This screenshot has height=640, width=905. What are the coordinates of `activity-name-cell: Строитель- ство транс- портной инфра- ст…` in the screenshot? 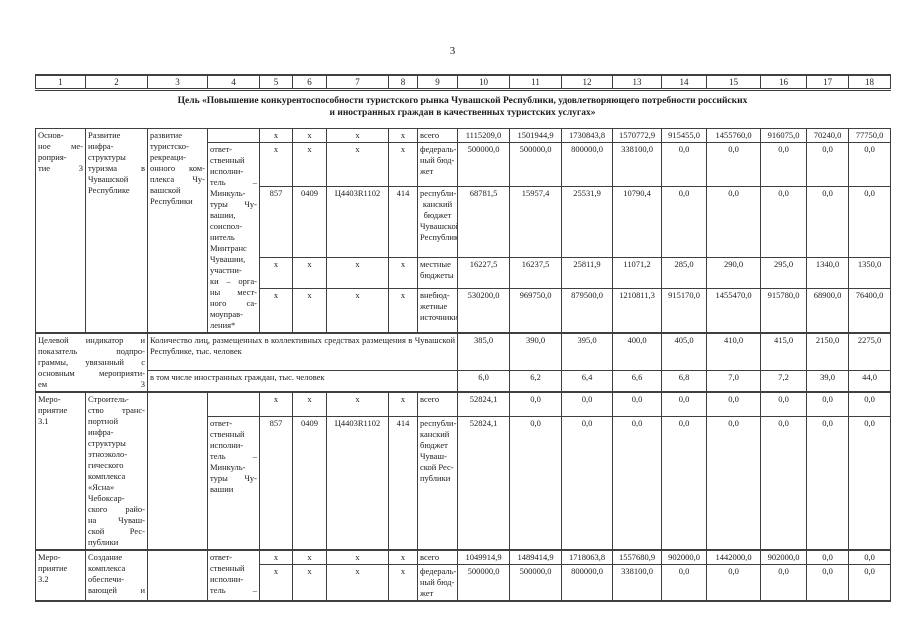 It's located at (116, 471).